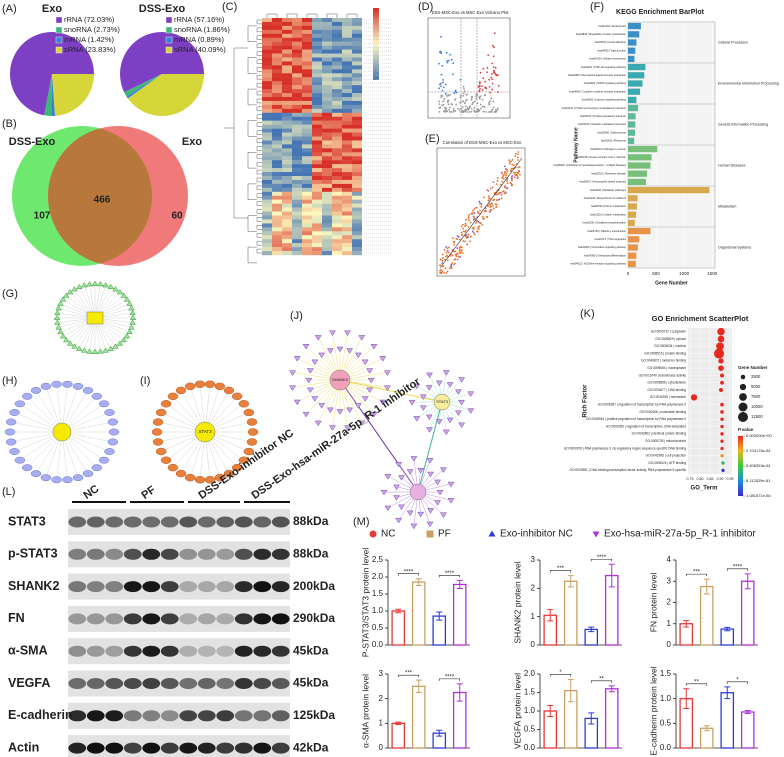  What do you see at coordinates (605, 223) in the screenshot?
I see `y-tick-label: hsa00190 | Oxidative phosphorylation` at bounding box center [605, 223].